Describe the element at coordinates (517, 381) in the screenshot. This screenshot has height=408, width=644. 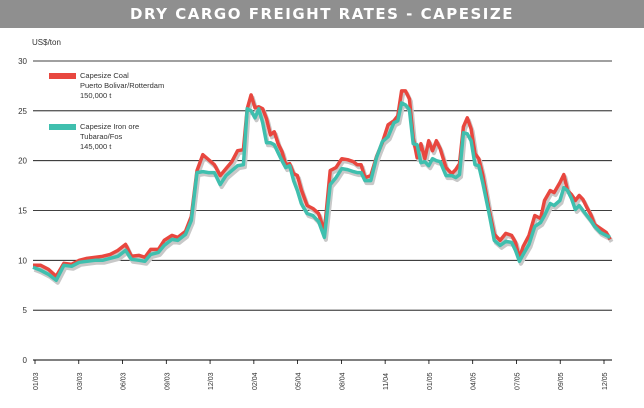
I see `x-tick-label: 07/05` at that location.